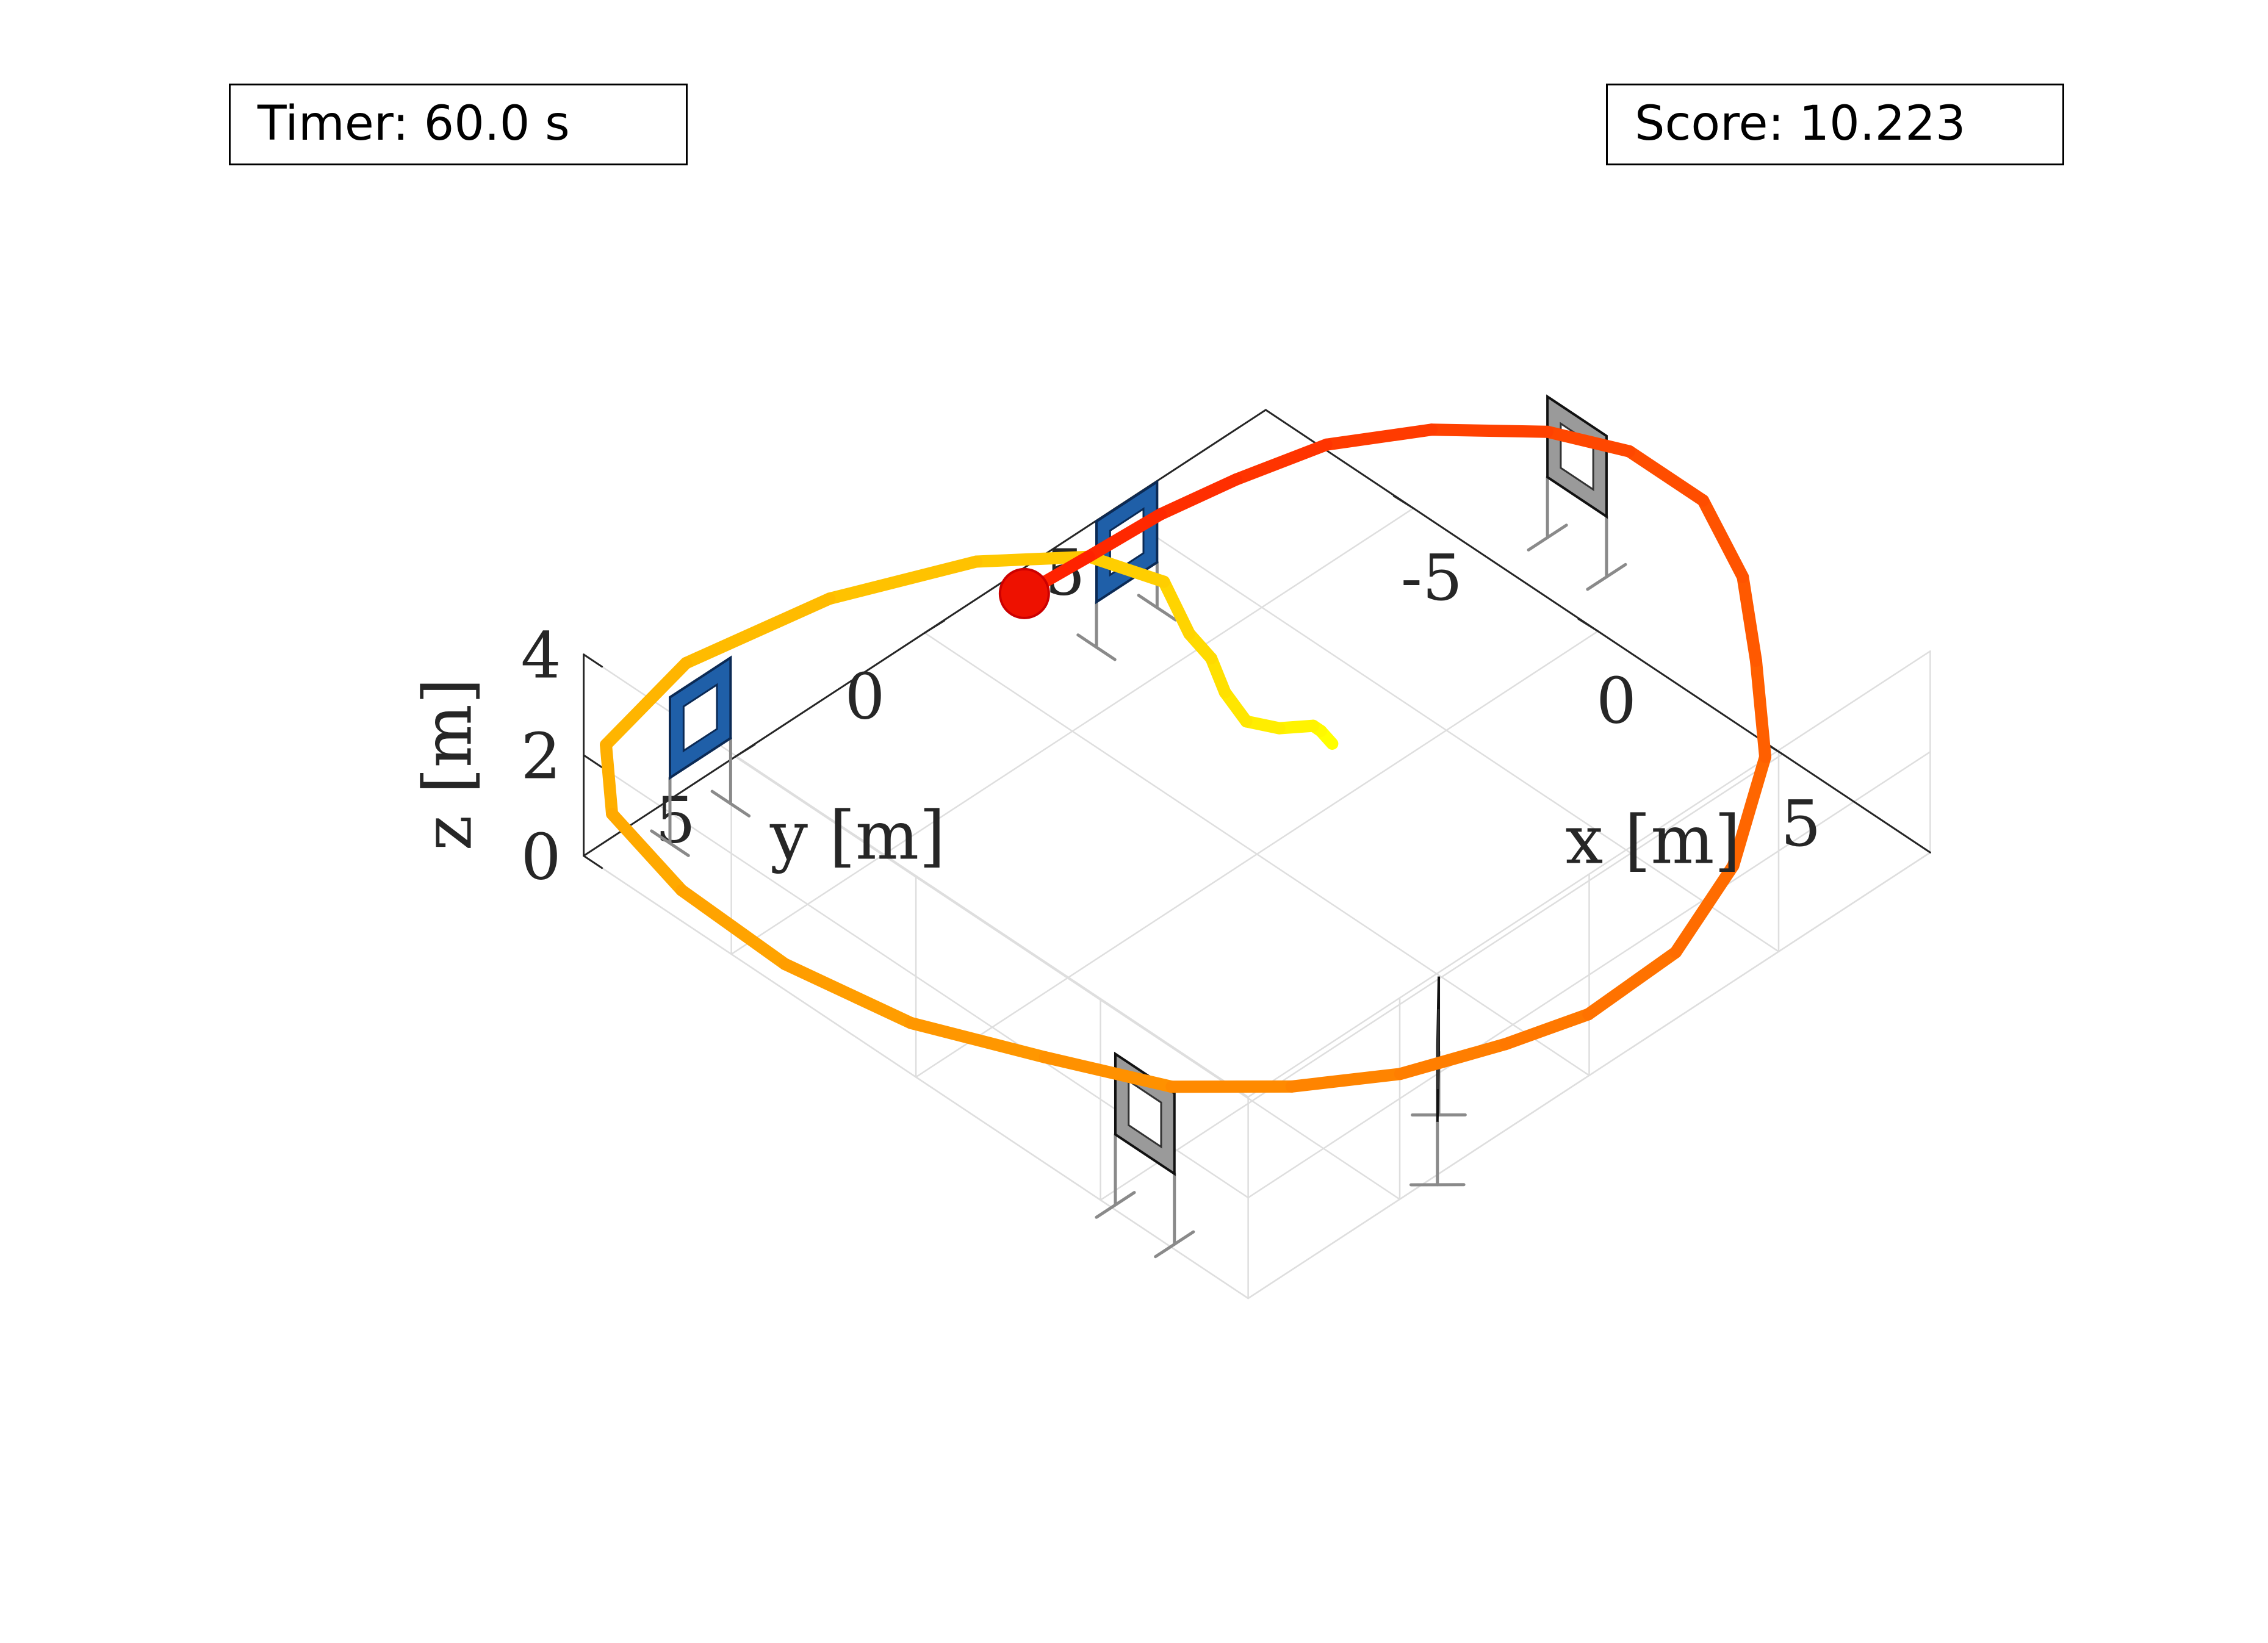 This screenshot has height=1643, width=2268. Describe the element at coordinates (1432, 578) in the screenshot. I see `x-tick-label: -5` at that location.